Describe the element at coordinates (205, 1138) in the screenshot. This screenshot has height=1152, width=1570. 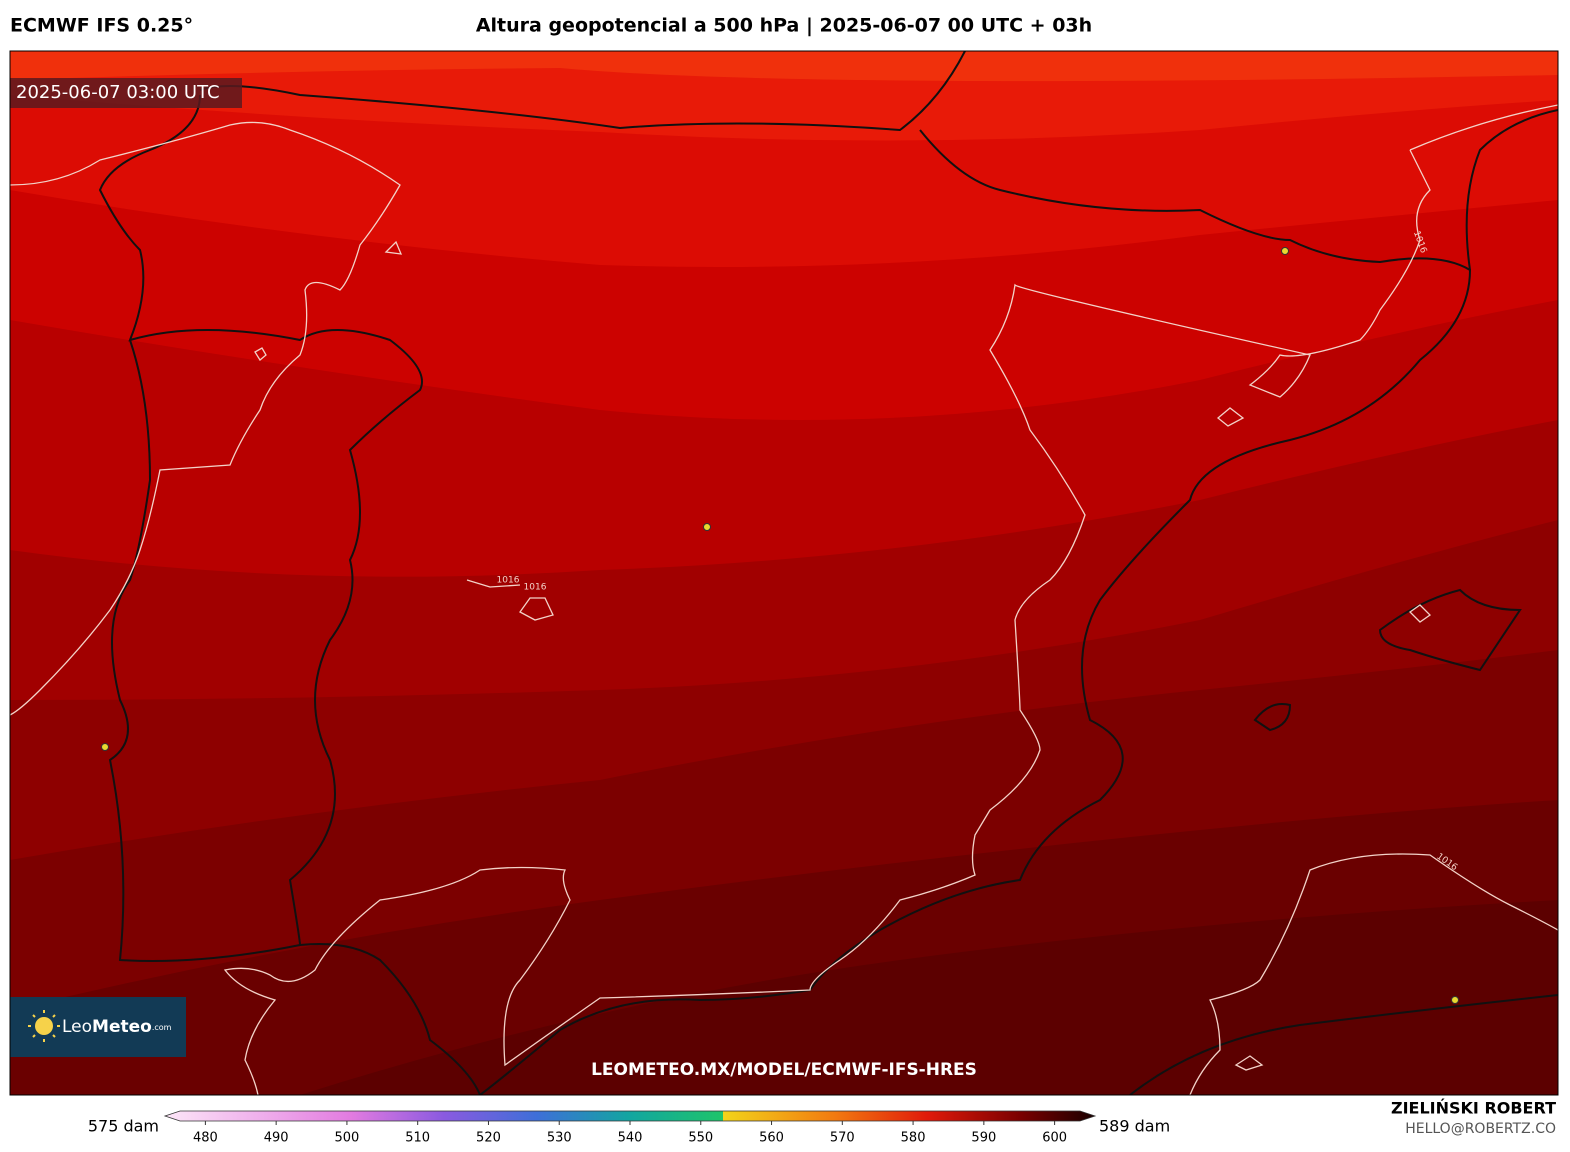
I see `colorbar-tick-label: 480` at that location.